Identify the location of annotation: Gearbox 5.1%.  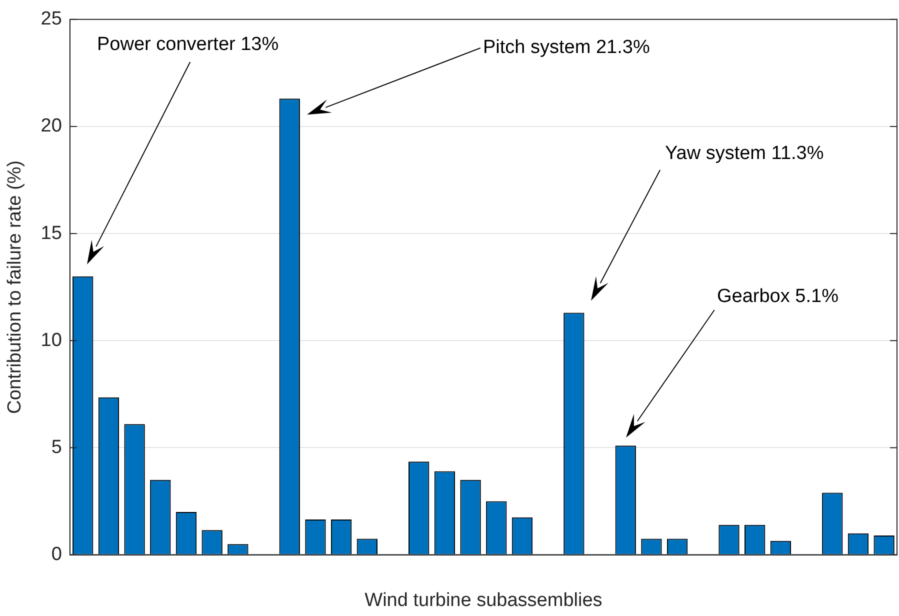
(778, 297).